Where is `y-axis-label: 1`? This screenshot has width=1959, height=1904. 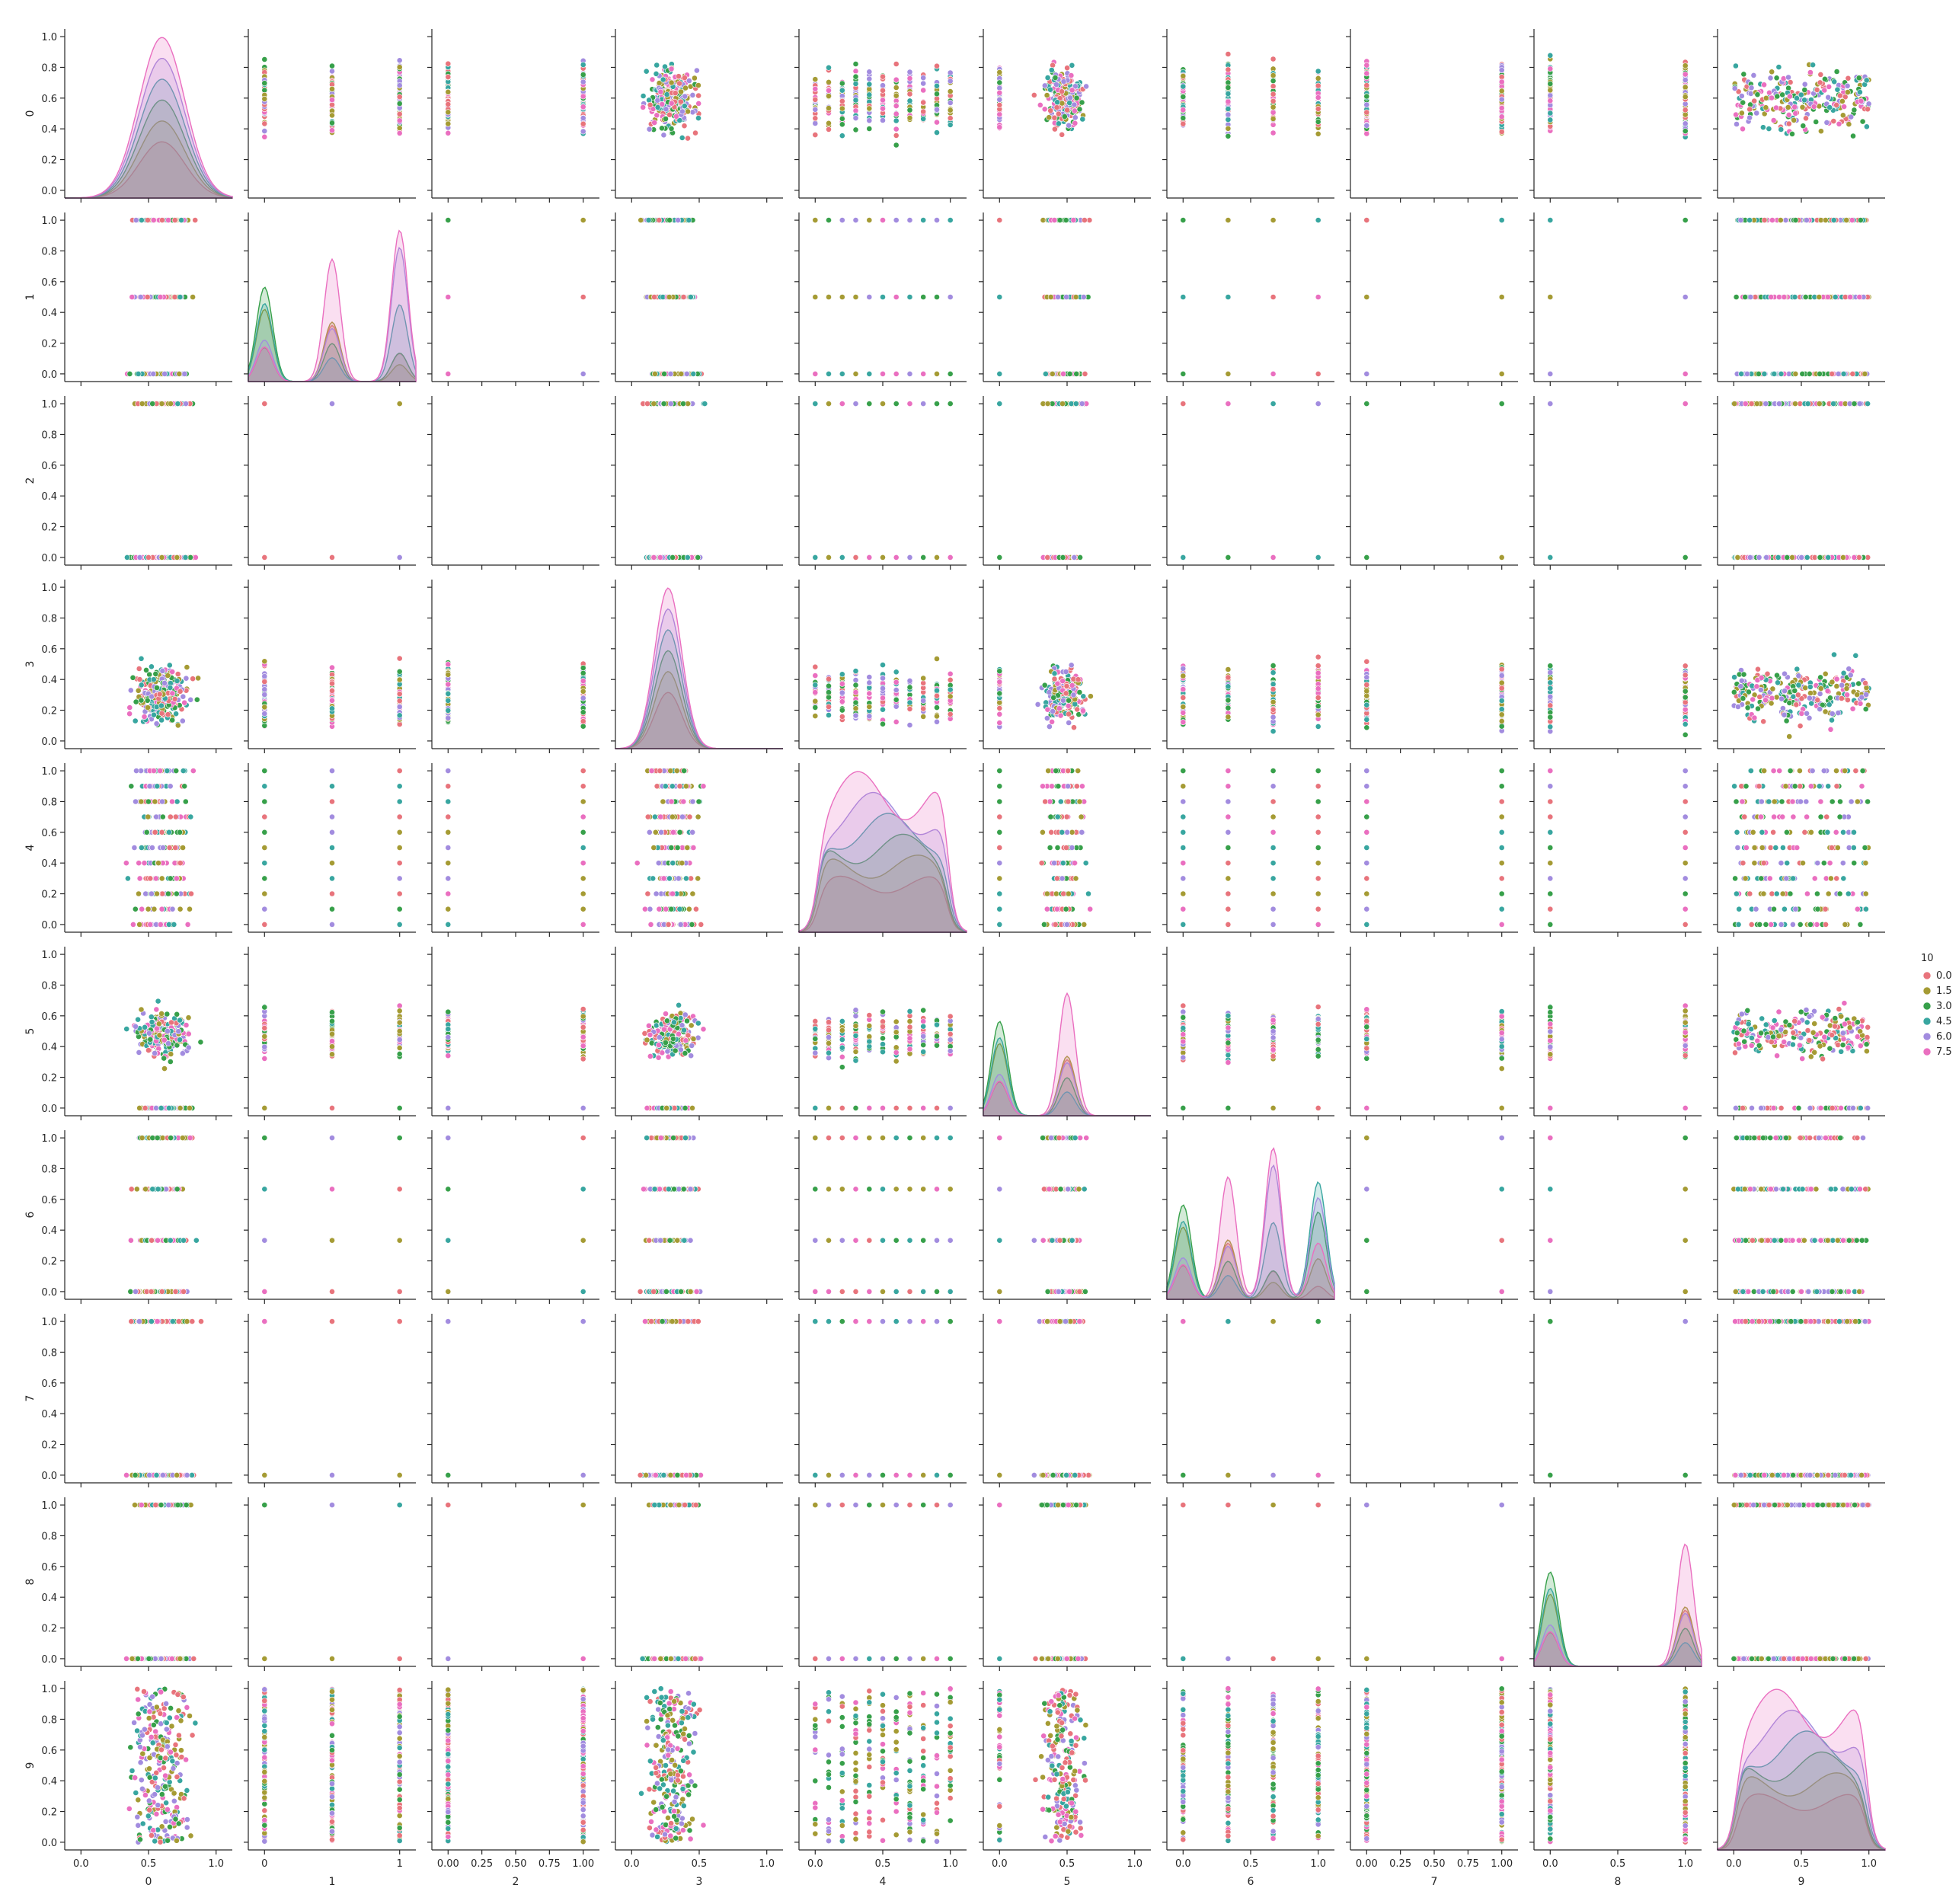 y-axis-label: 1 is located at coordinates (30, 297).